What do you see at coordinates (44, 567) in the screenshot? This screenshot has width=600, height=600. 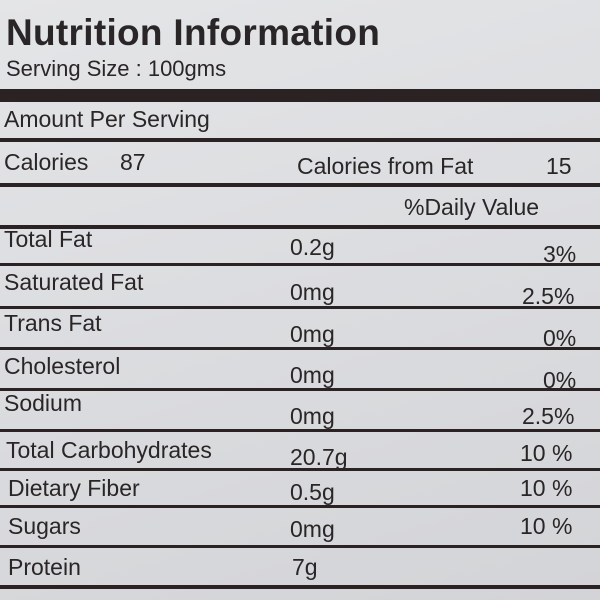 I see `nutrient-name: Protein` at bounding box center [44, 567].